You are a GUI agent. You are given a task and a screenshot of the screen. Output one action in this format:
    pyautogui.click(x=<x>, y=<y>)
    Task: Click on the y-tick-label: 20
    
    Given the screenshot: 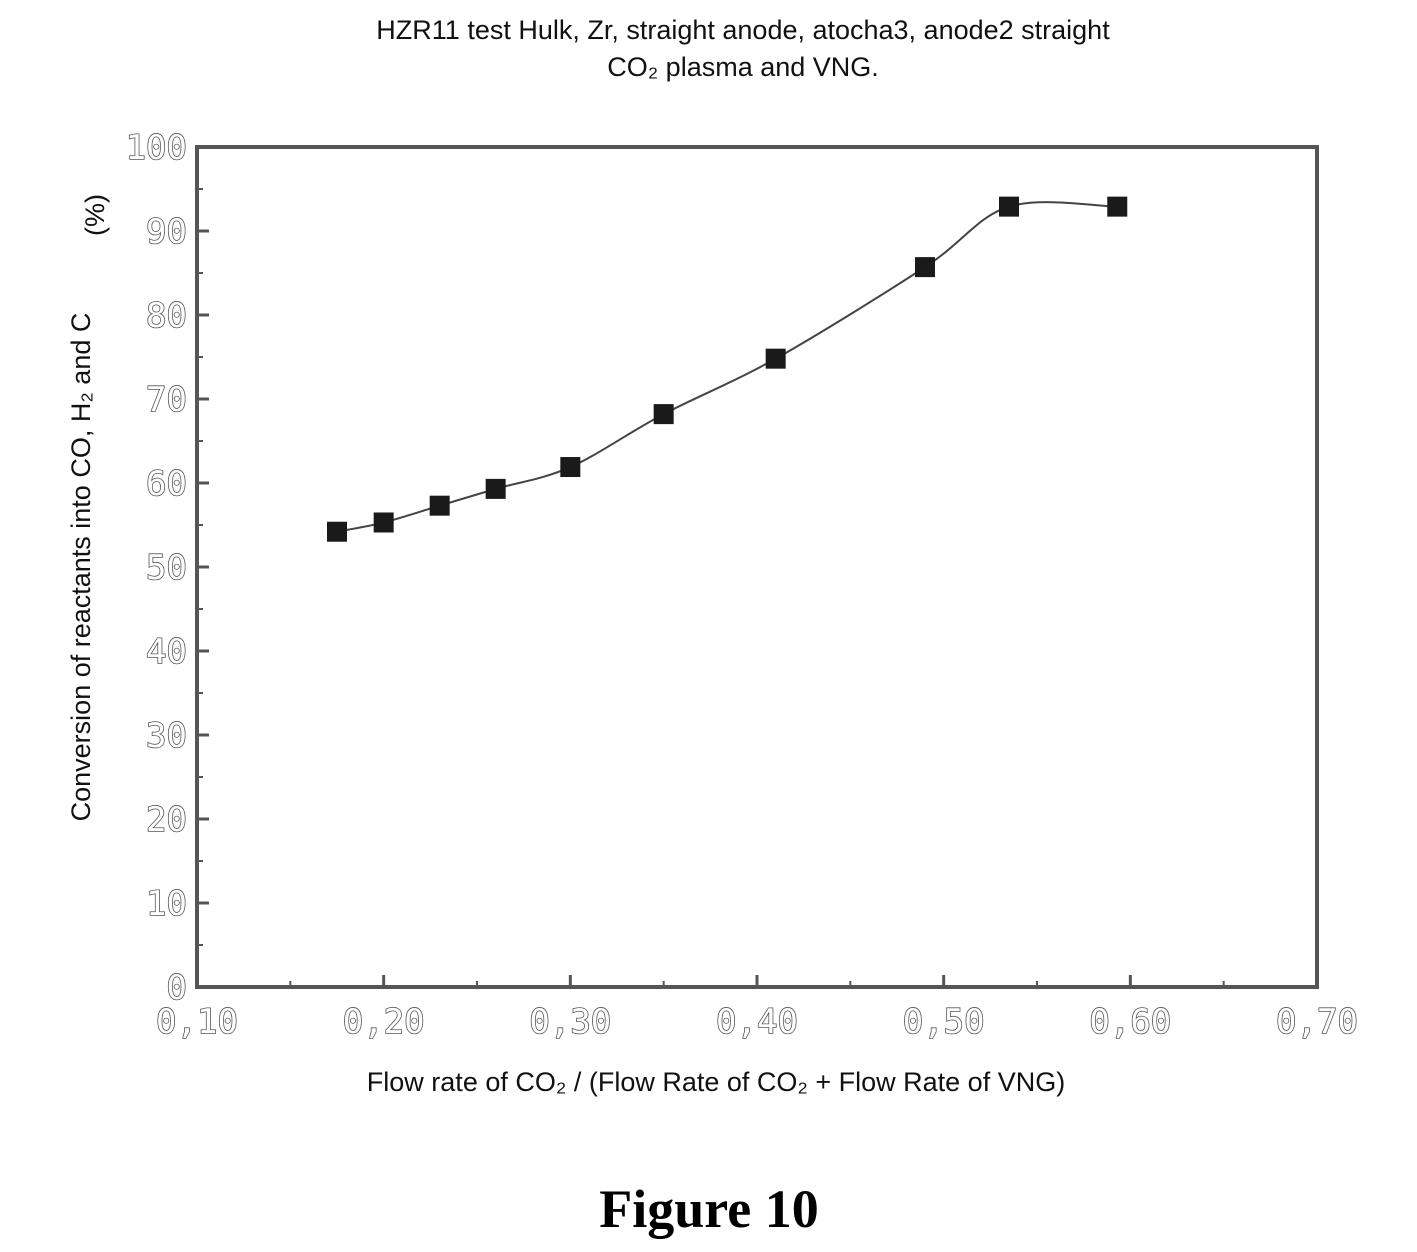 What is the action you would take?
    pyautogui.click(x=166, y=820)
    